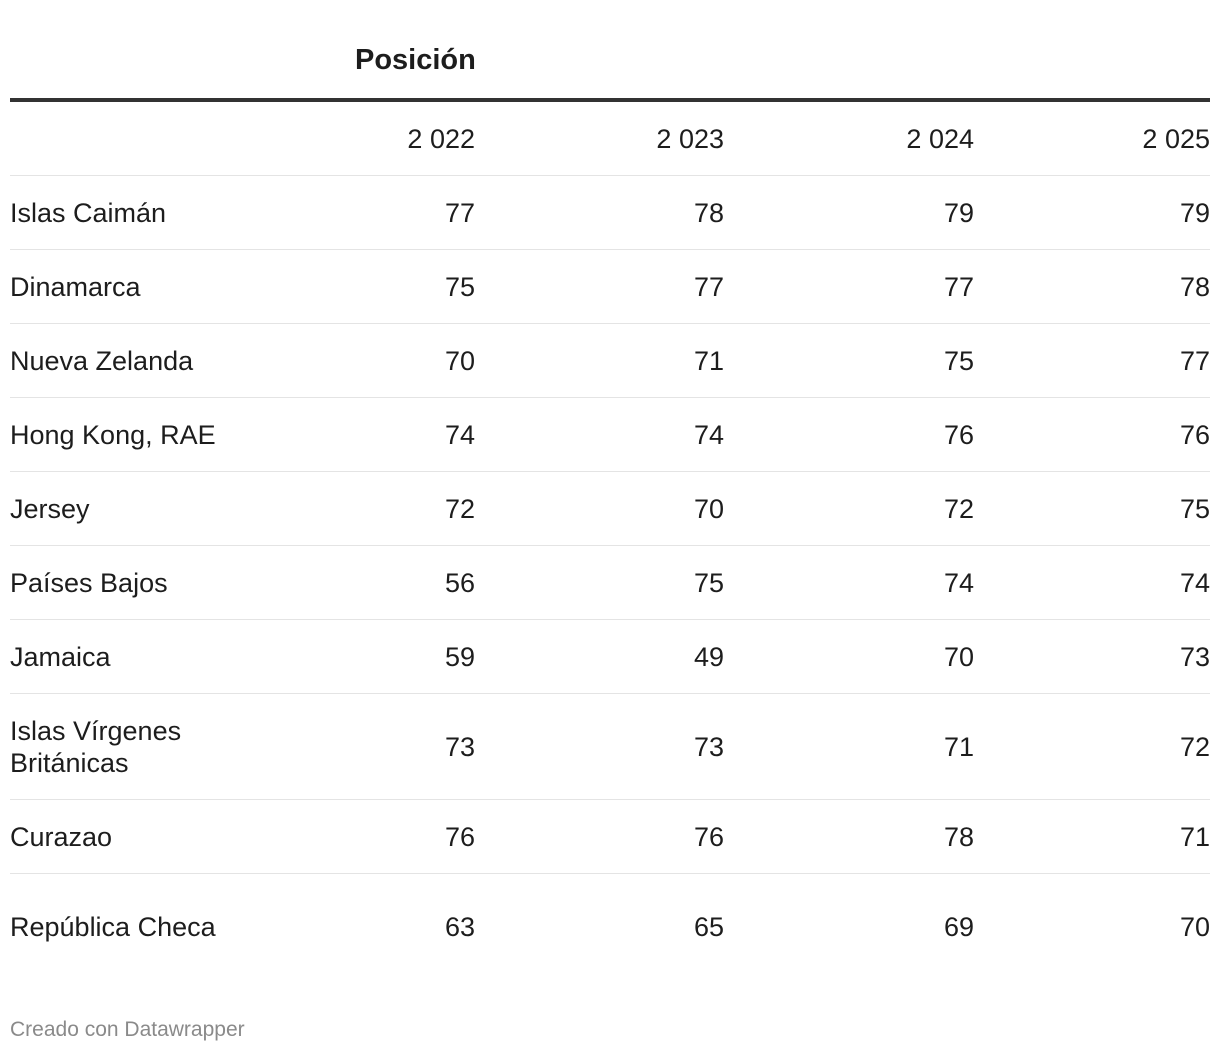  Describe the element at coordinates (958, 582) in the screenshot. I see `cell-value-2024: 74` at that location.